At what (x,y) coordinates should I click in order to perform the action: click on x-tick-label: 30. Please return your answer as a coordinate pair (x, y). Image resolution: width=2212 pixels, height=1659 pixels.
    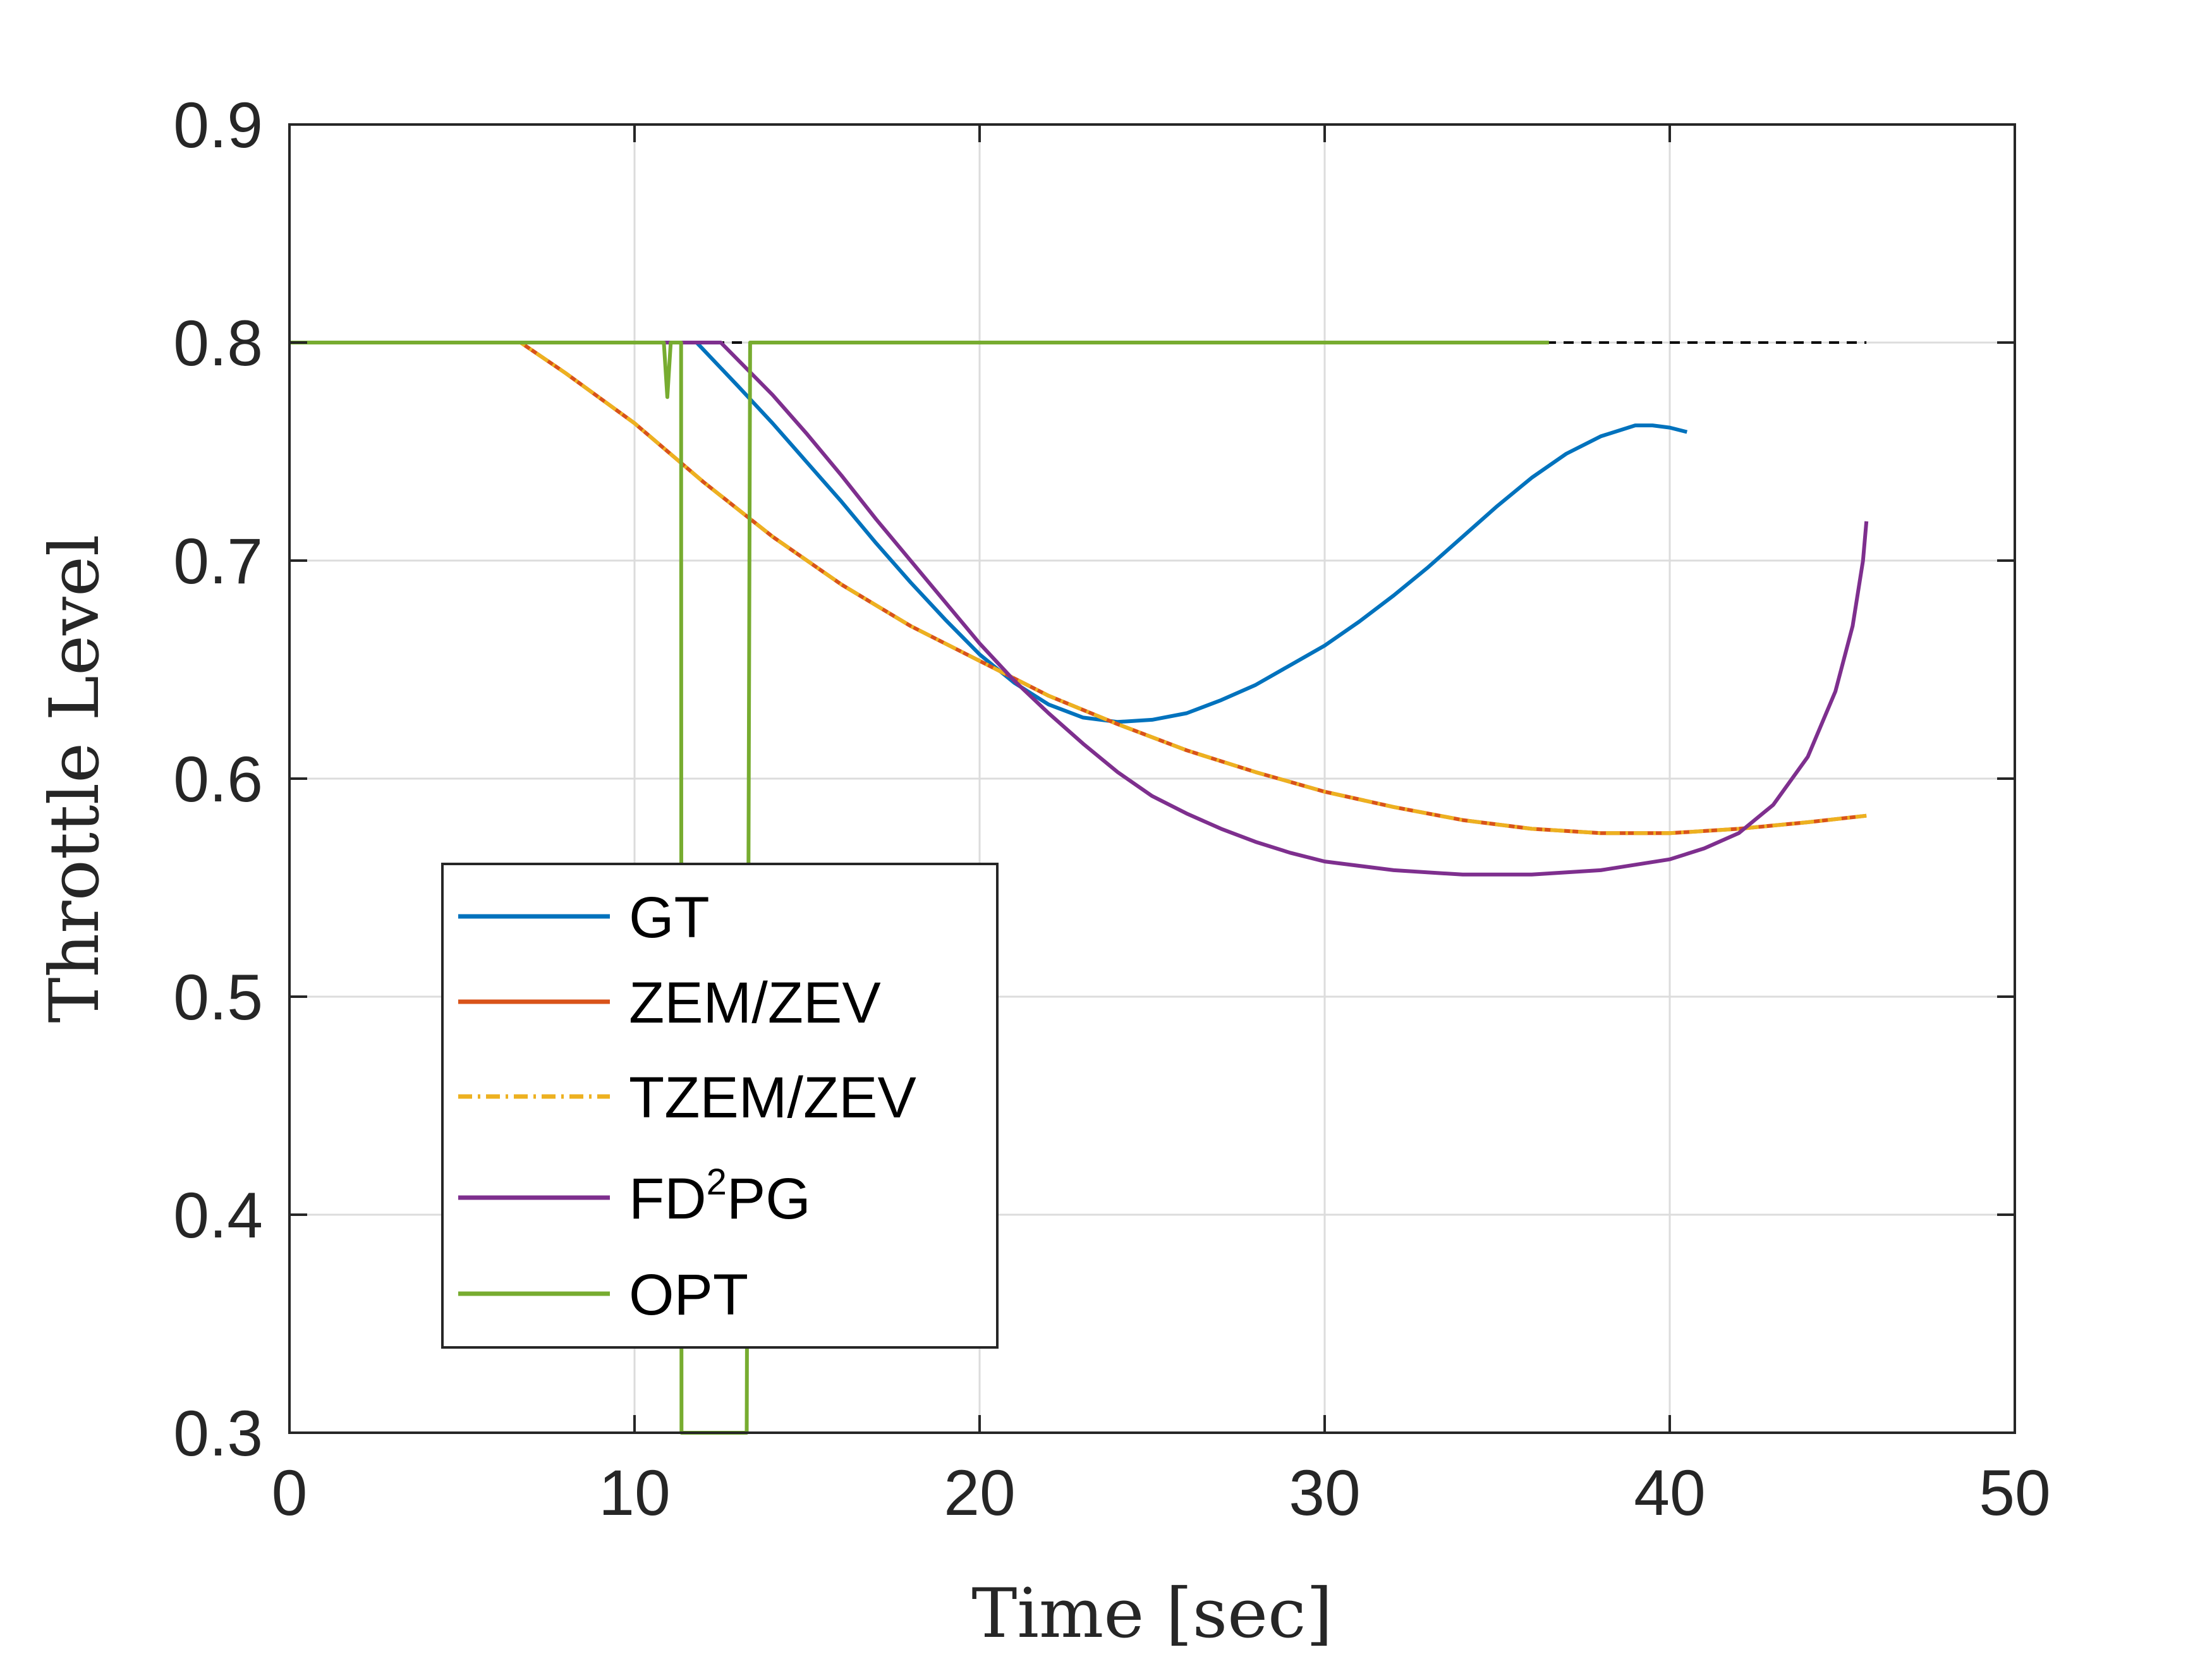
    Looking at the image, I should click on (1324, 1493).